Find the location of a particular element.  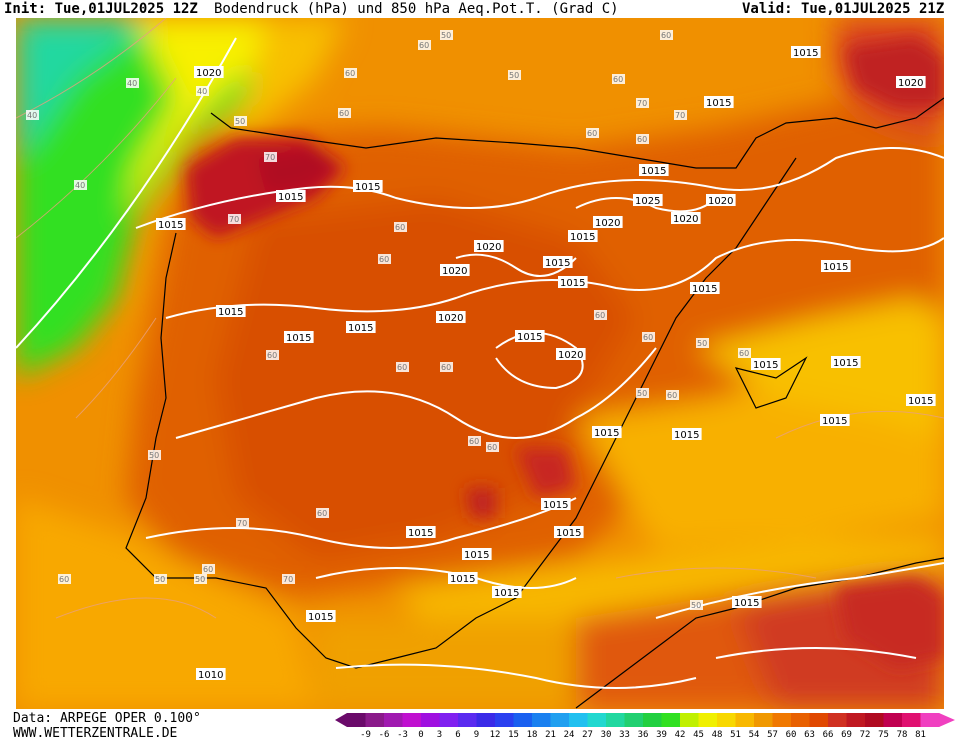

legend-tick-label: 21 is located at coordinates (550, 735).